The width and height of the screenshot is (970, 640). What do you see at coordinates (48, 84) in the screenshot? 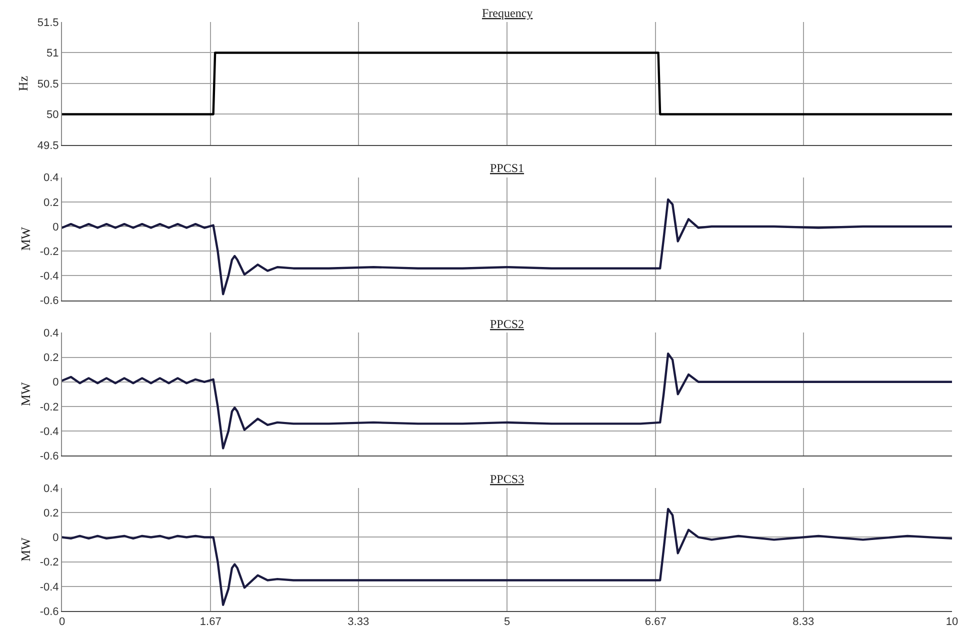
I see `y-tick-label: 50.5` at bounding box center [48, 84].